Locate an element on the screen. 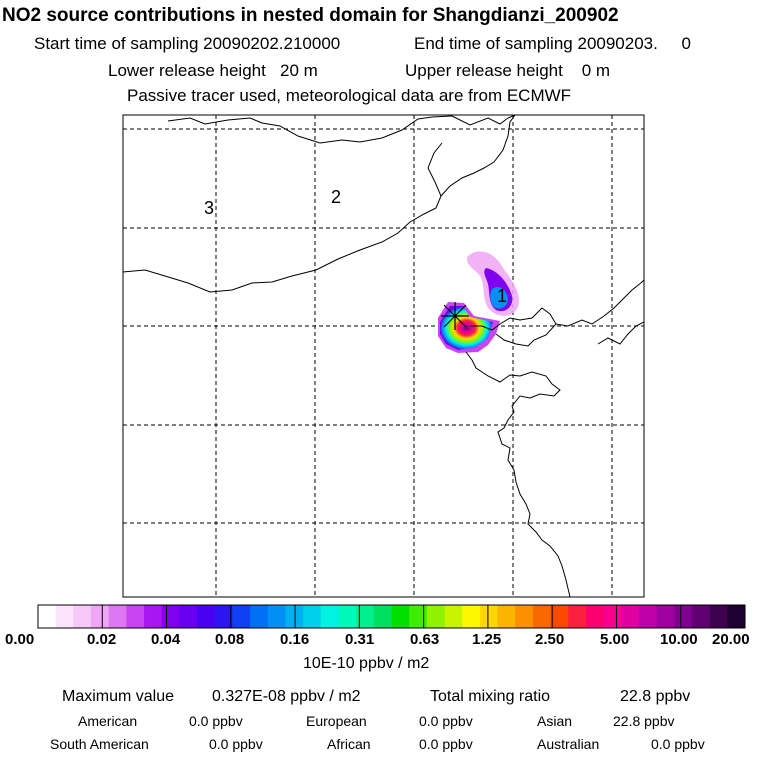 The width and height of the screenshot is (768, 768). region-label-2: 2 is located at coordinates (336, 197).